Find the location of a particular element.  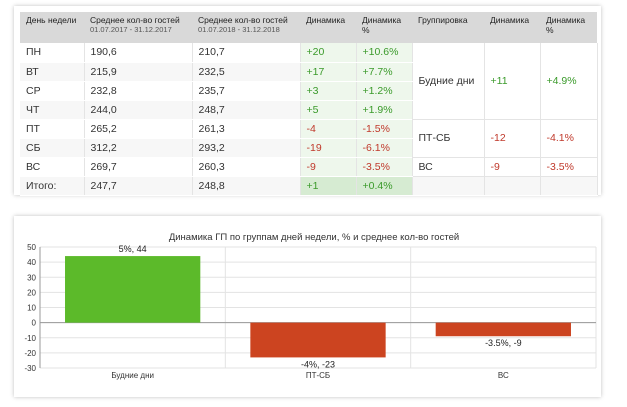

cell-group-dynamics: +11 is located at coordinates (512, 81).